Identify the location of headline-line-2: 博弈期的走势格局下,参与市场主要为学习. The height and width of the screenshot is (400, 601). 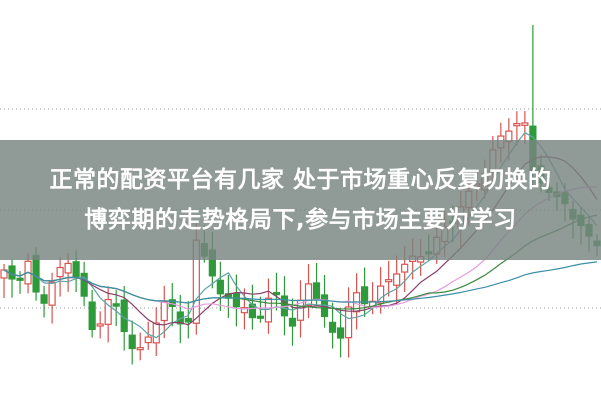
(300, 220).